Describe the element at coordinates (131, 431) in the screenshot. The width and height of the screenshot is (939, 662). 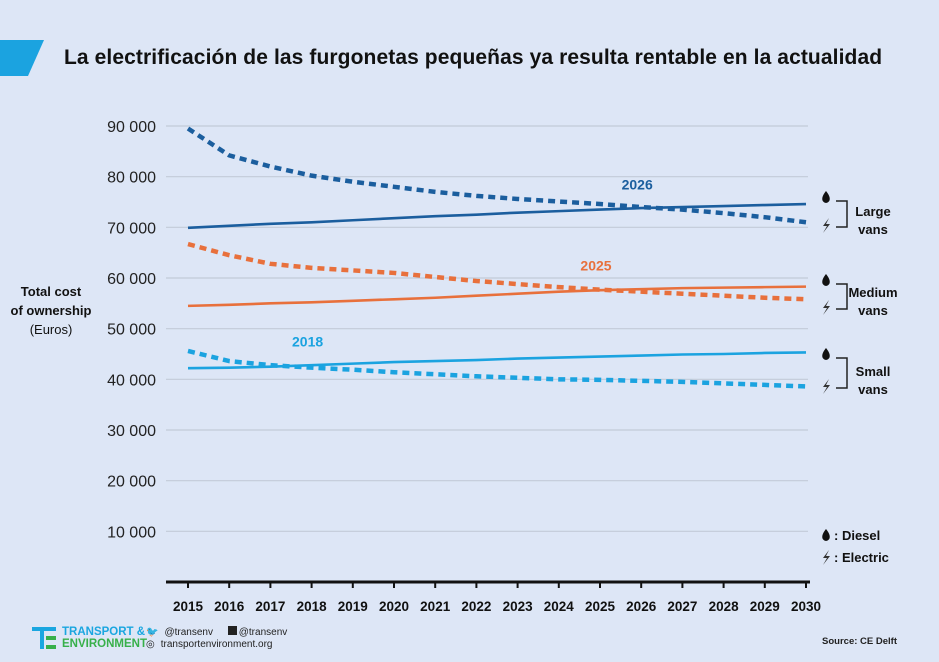
I see `y-tick-label: 30 000` at that location.